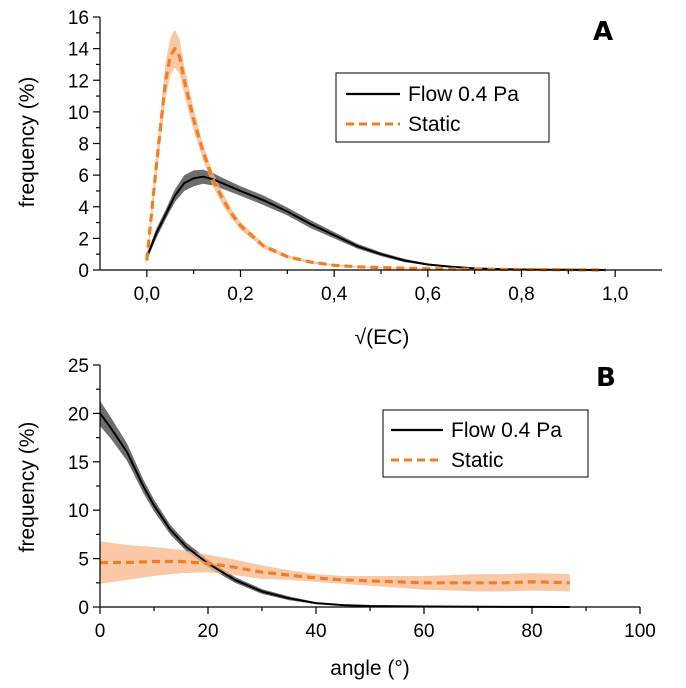 The image size is (686, 688). Describe the element at coordinates (506, 430) in the screenshot. I see `panel-b-legend-flow-label: Flow 0.4 Pa` at that location.